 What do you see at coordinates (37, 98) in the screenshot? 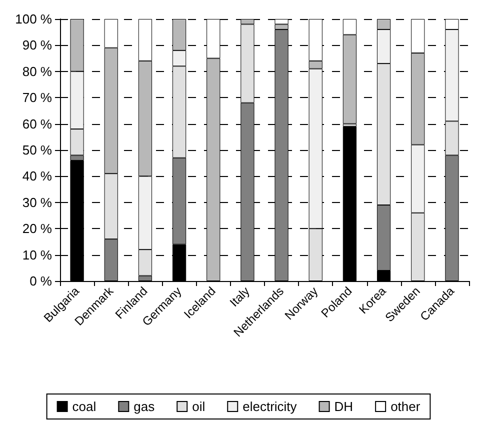
I see `y-tick-label: 70 %` at bounding box center [37, 98].